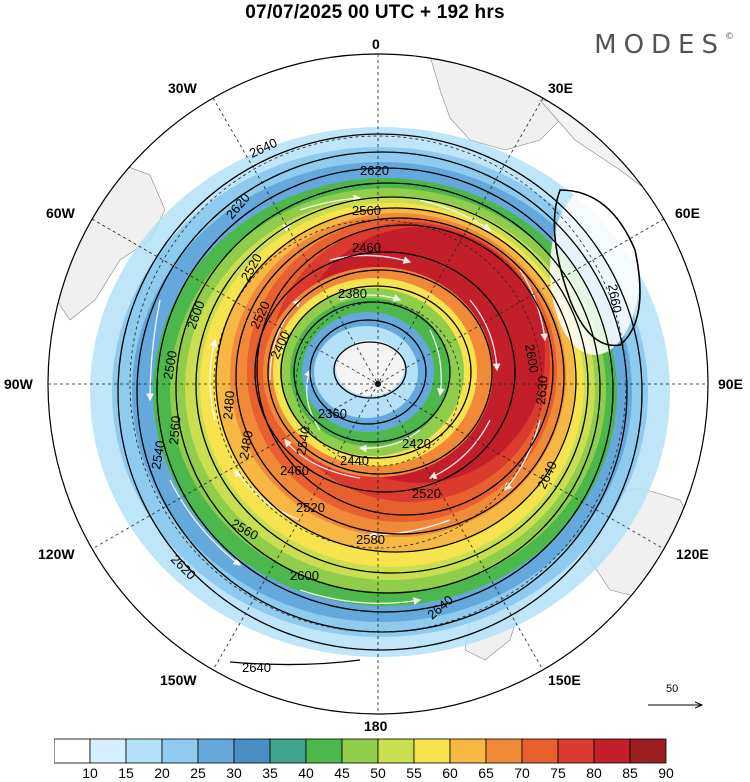  I want to click on reference-vector-label: 50, so click(672, 689).